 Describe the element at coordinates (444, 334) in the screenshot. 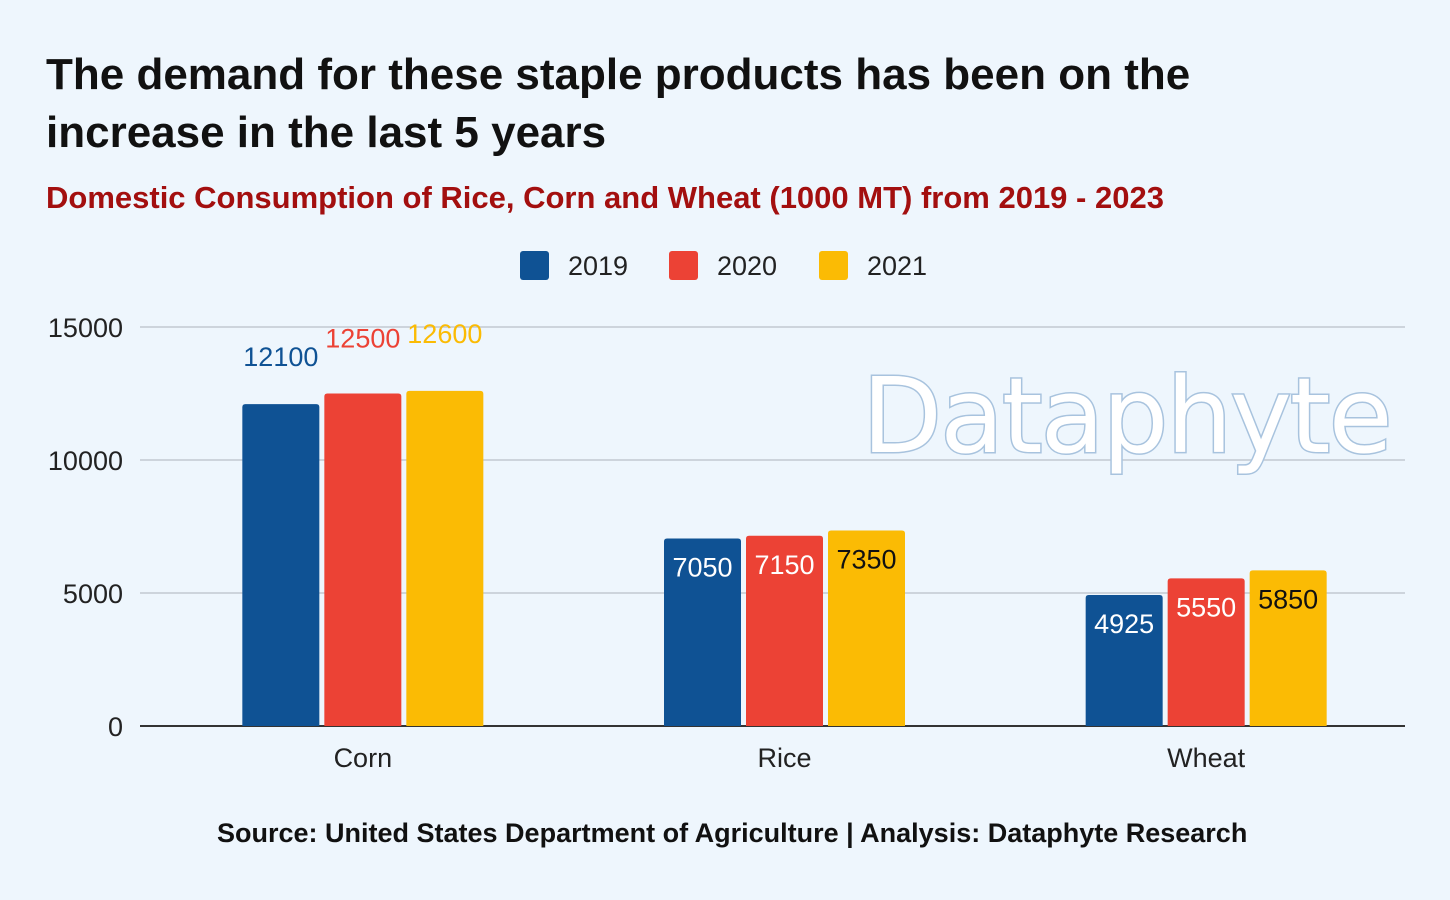

I see `data-label: 12600` at that location.